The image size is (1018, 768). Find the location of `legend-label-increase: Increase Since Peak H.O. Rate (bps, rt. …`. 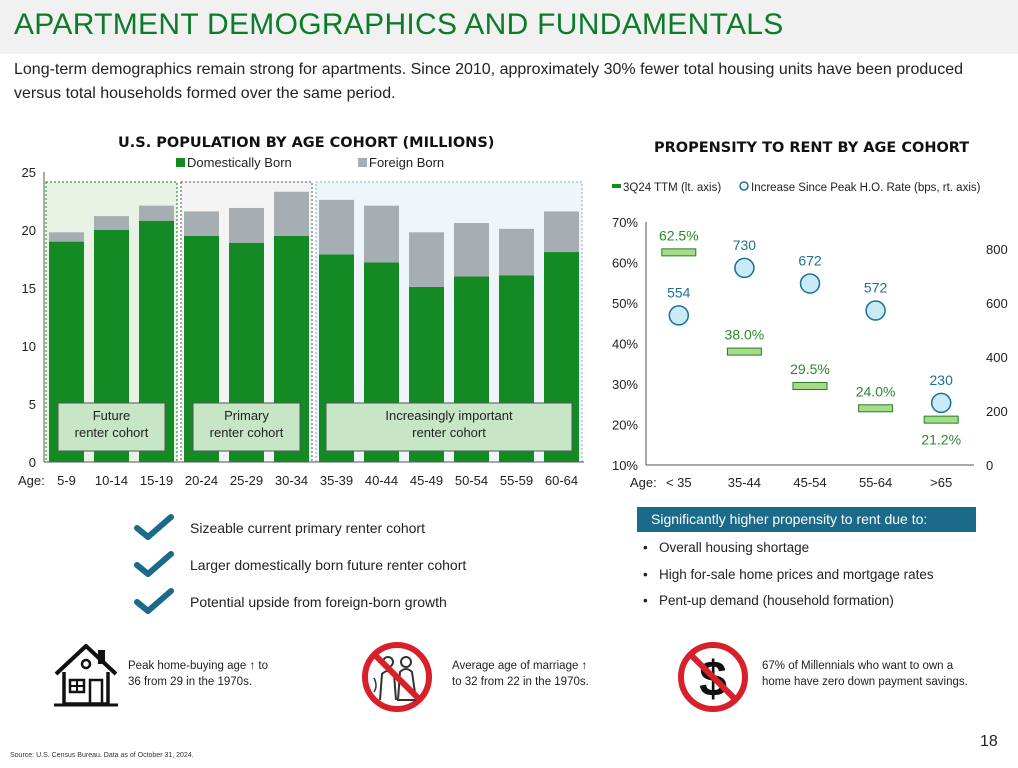

legend-label-increase: Increase Since Peak H.O. Rate (bps, rt. … is located at coordinates (866, 188).